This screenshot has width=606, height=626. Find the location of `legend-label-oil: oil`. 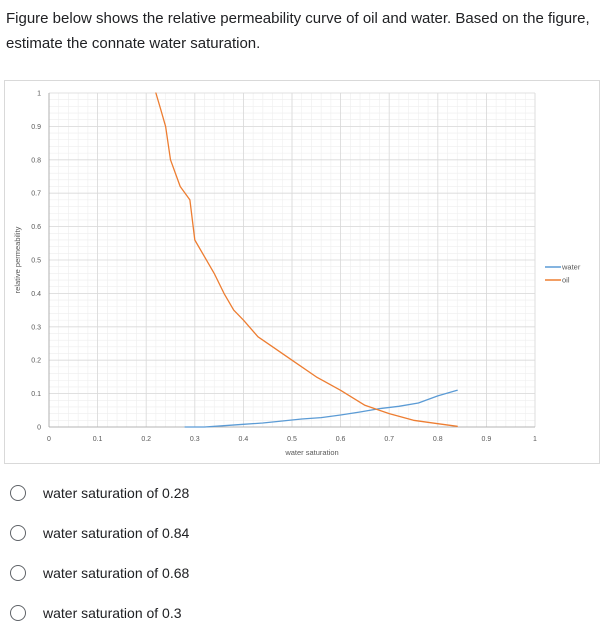

legend-label-oil: oil is located at coordinates (566, 280).